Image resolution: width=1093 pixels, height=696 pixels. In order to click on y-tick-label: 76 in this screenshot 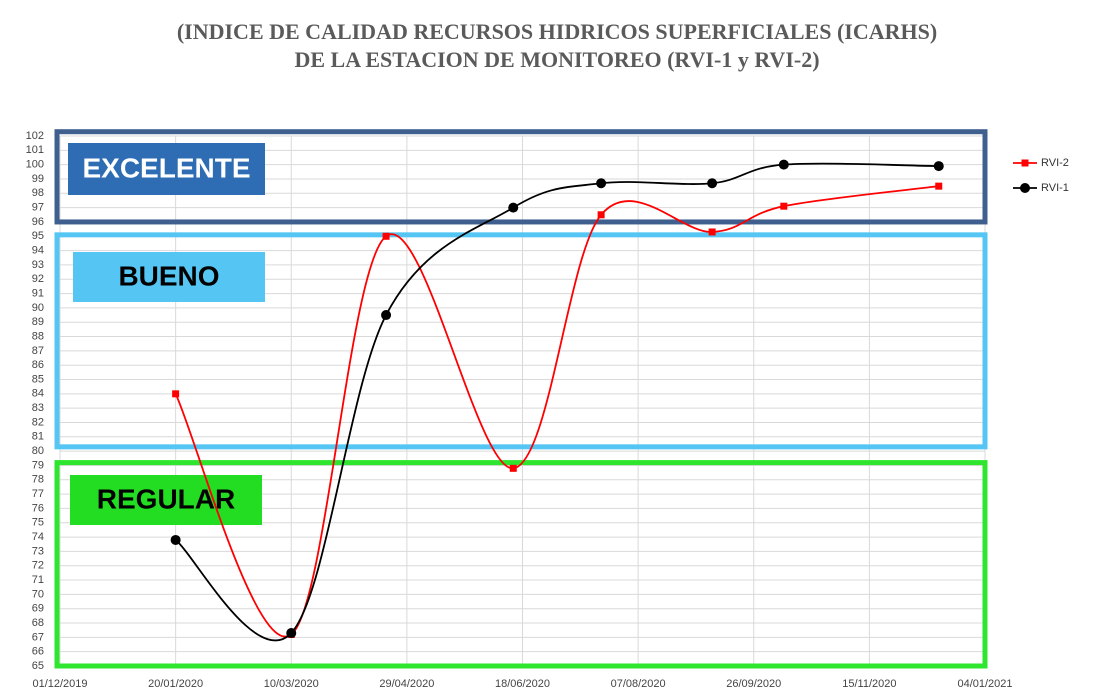, I will do `click(38, 508)`.